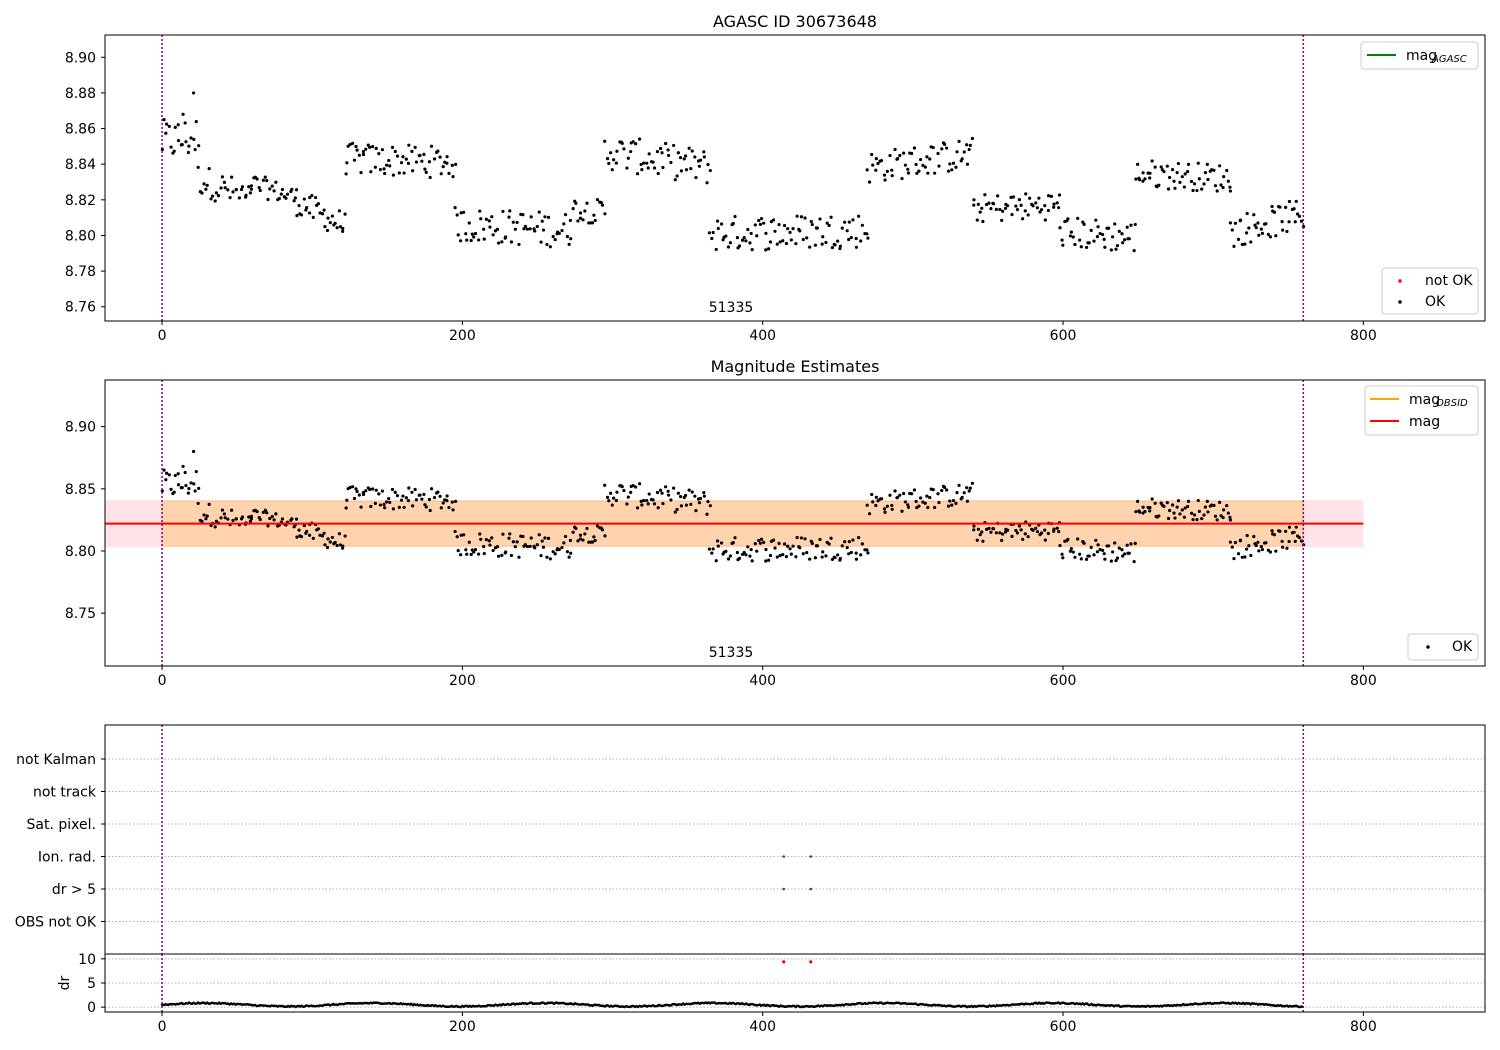  I want to click on panel-estimates-legend-lower: OK, so click(1443, 647).